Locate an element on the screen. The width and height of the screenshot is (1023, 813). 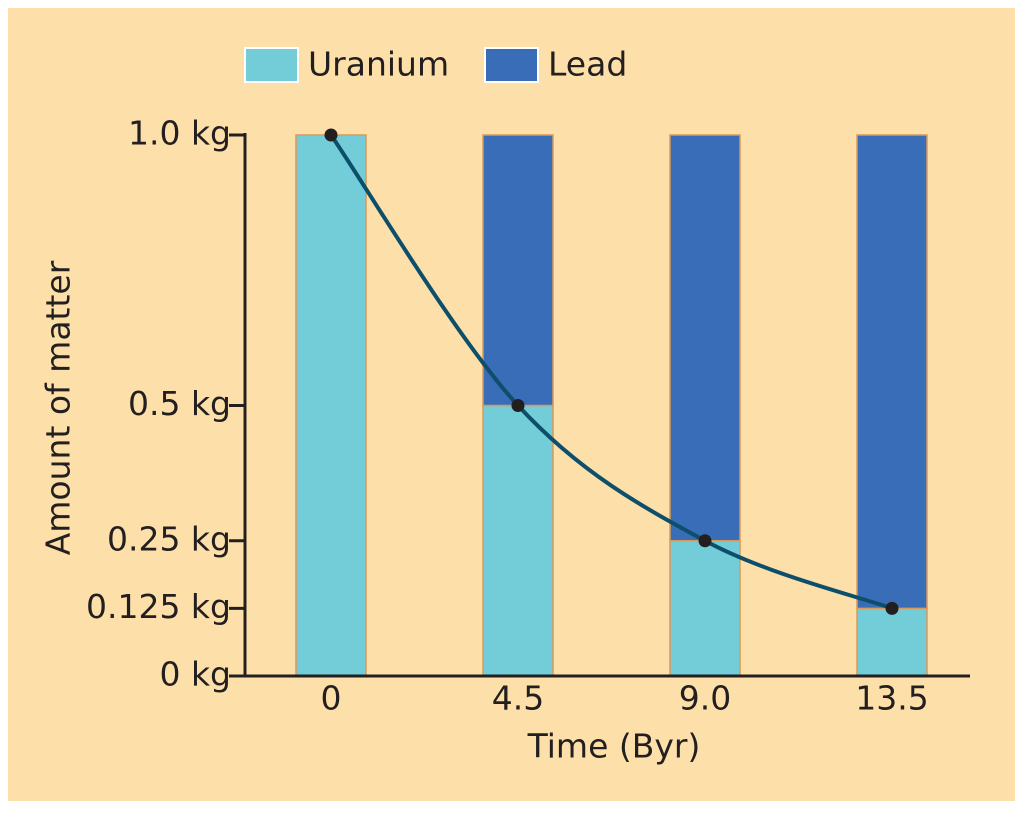
x-axis-title: Time (Byr) is located at coordinates (614, 746).